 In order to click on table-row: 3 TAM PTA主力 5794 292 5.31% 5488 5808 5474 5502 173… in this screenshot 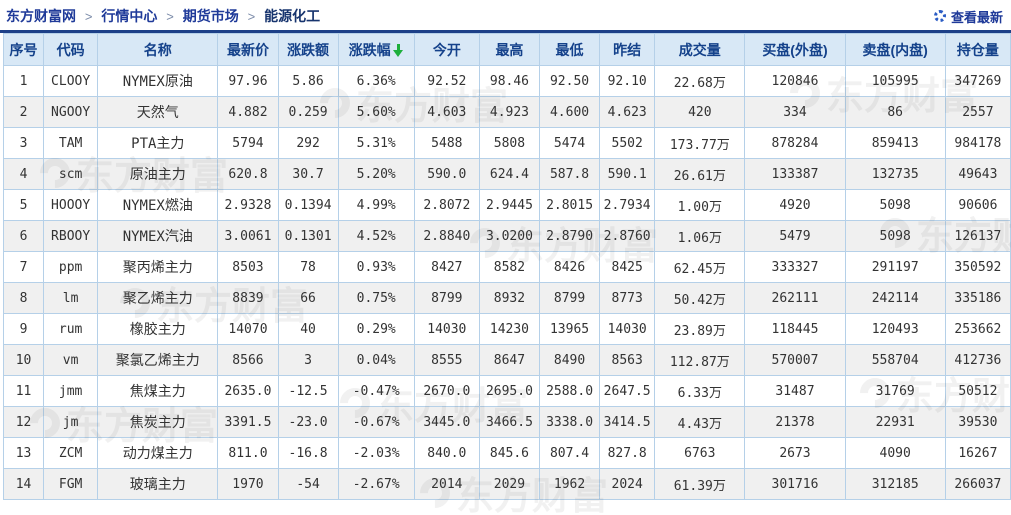, I will do `click(506, 143)`.